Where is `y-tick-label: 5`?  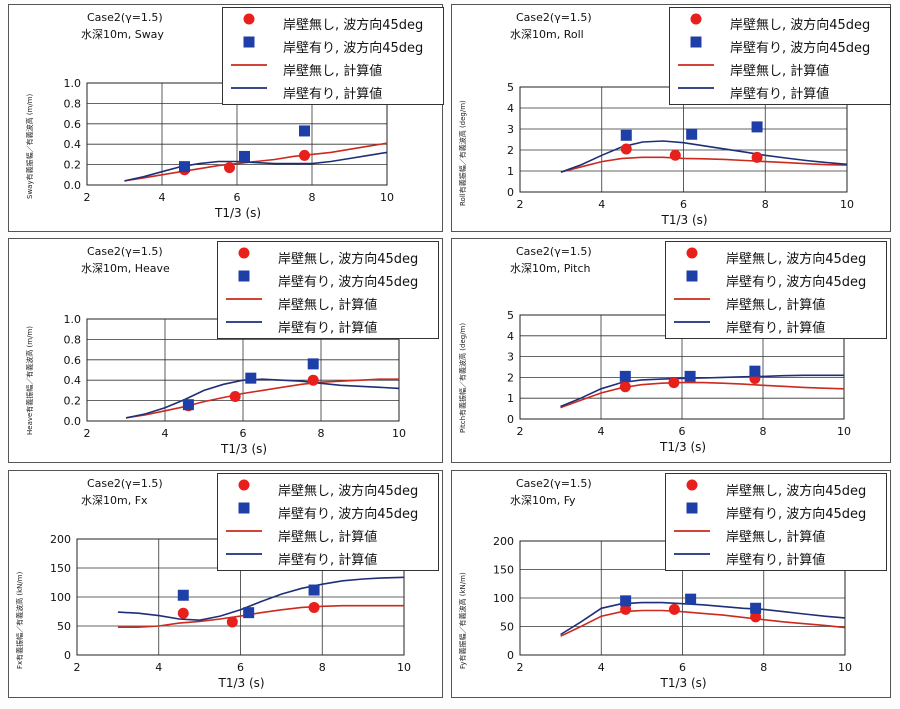 y-tick-label: 5 is located at coordinates (510, 315).